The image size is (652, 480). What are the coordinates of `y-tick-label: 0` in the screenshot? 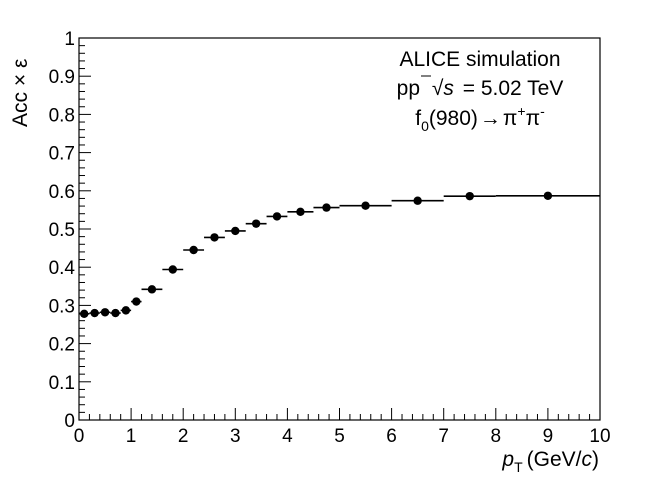 It's located at (69, 421).